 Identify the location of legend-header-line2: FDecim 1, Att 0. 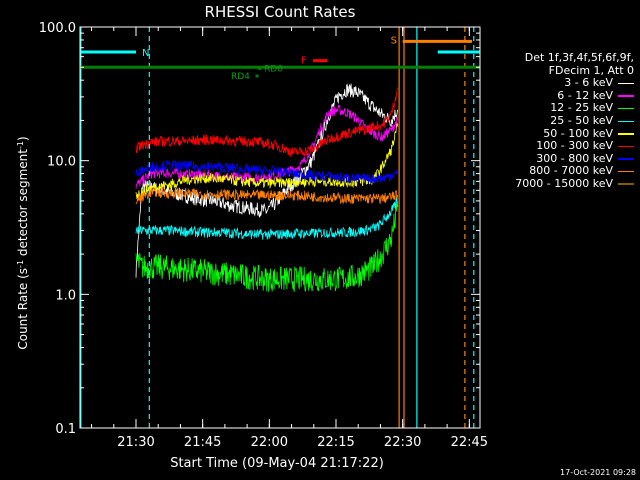
(591, 70).